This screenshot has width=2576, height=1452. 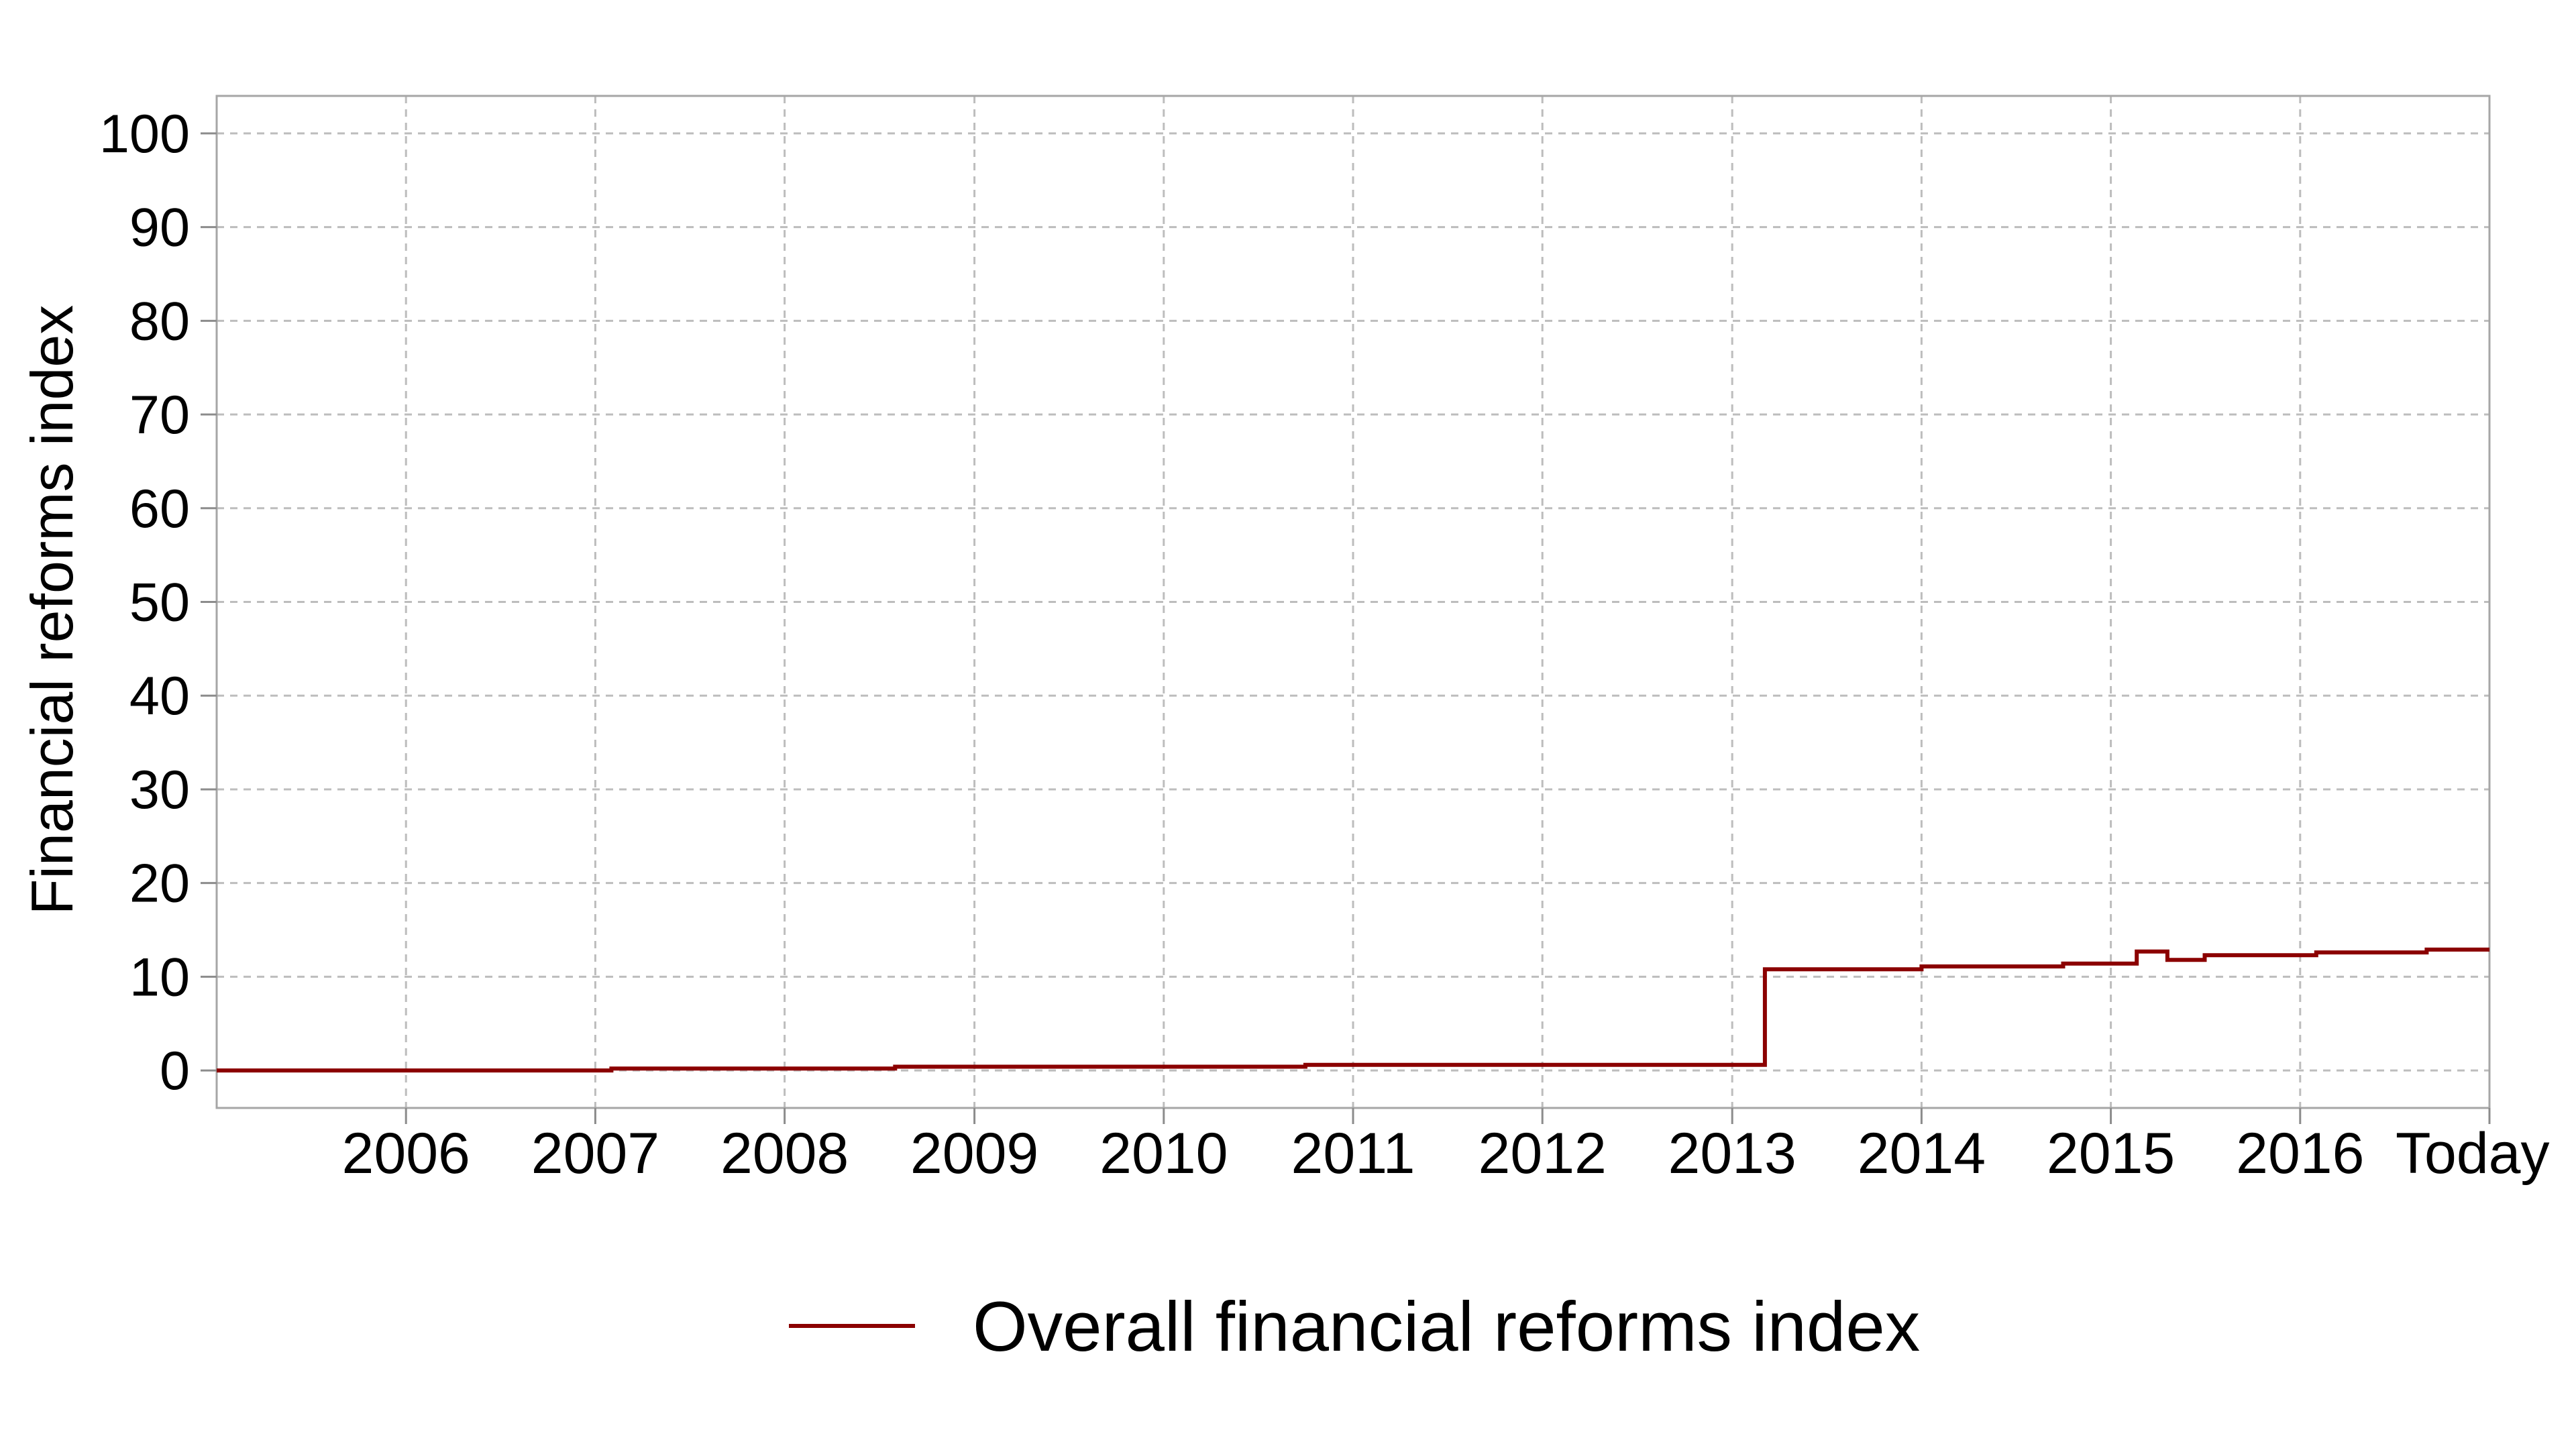 What do you see at coordinates (144, 134) in the screenshot?
I see `y-tick-label: 100` at bounding box center [144, 134].